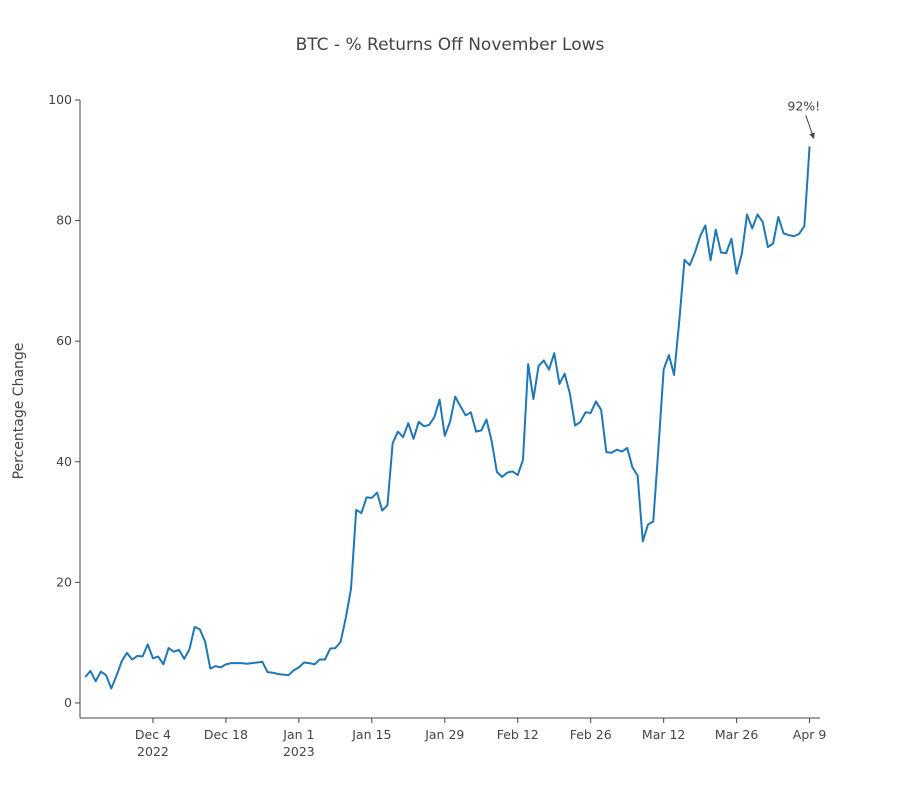 This screenshot has height=804, width=900. What do you see at coordinates (663, 734) in the screenshot?
I see `x-tick-label: Mar 12` at bounding box center [663, 734].